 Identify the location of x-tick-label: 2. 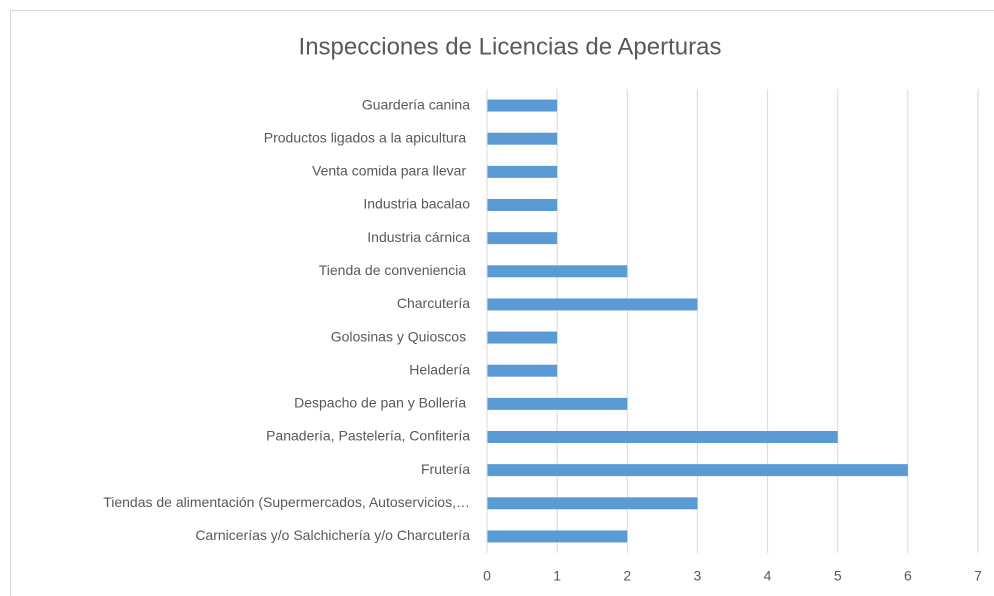
(627, 576).